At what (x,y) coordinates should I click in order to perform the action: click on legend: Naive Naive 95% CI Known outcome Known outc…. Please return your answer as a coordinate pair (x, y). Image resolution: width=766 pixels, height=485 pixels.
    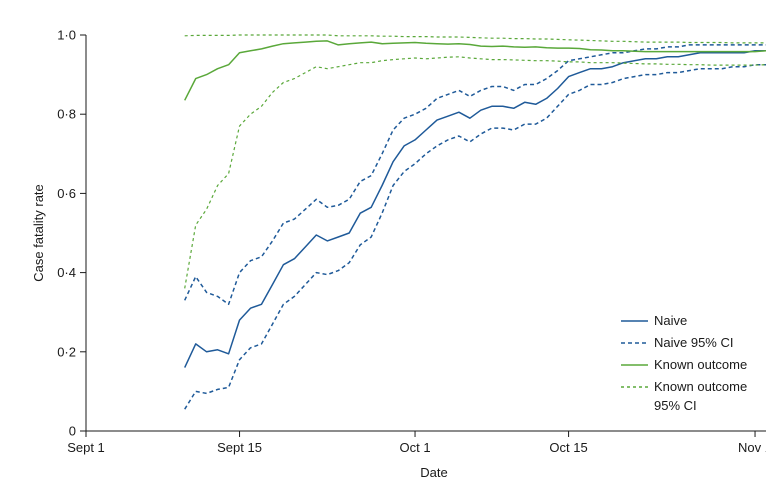
    Looking at the image, I should click on (684, 363).